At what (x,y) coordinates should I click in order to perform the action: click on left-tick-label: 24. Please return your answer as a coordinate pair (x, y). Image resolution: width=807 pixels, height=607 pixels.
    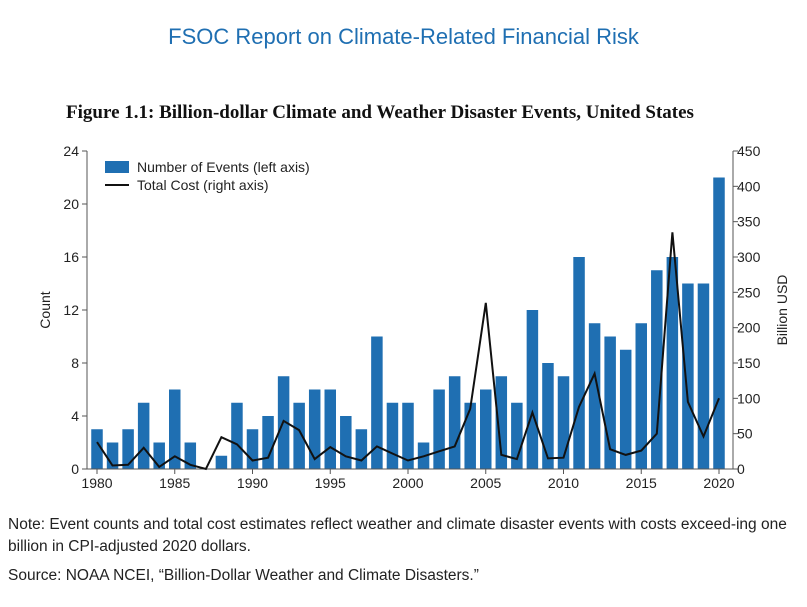
    Looking at the image, I should click on (71, 151).